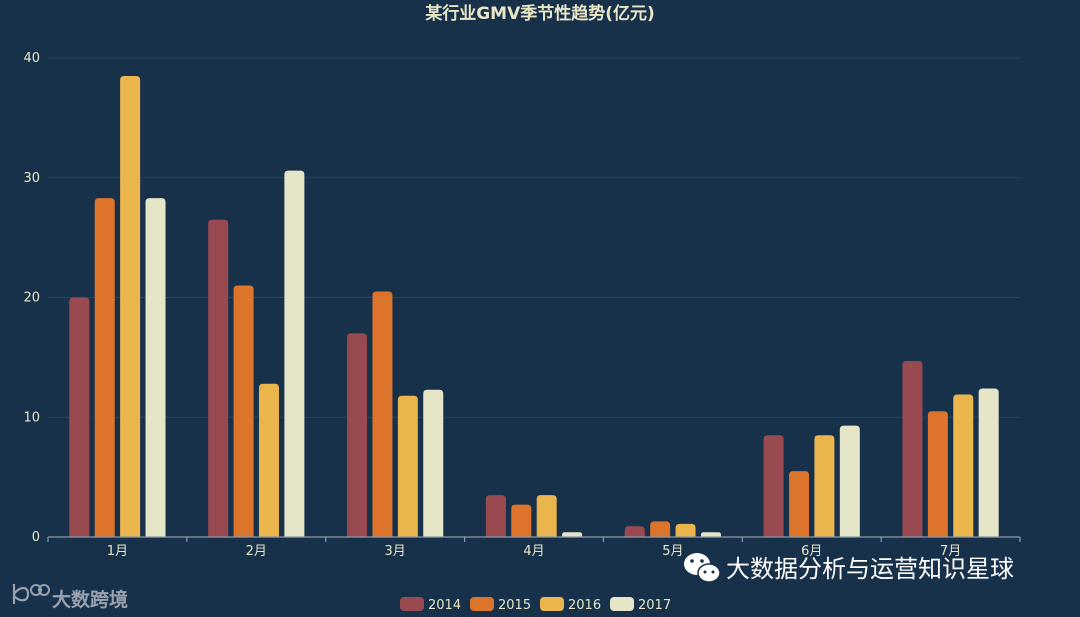 The height and width of the screenshot is (617, 1080). Describe the element at coordinates (31, 58) in the screenshot. I see `y-tick-label: 40` at that location.